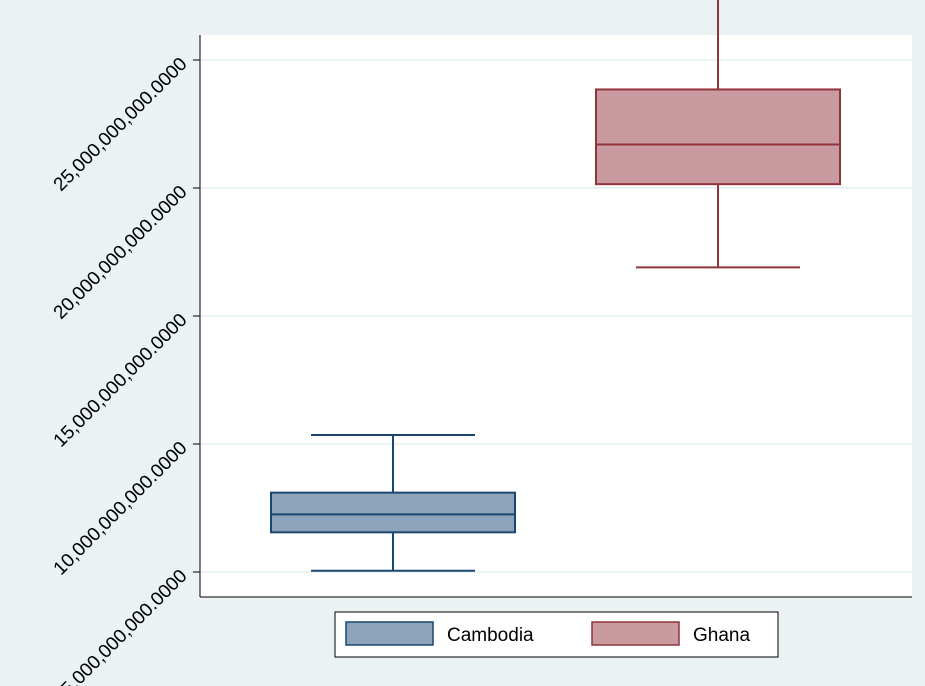  Describe the element at coordinates (121, 381) in the screenshot. I see `y-tick-label: 15,000,000,000.0000` at that location.